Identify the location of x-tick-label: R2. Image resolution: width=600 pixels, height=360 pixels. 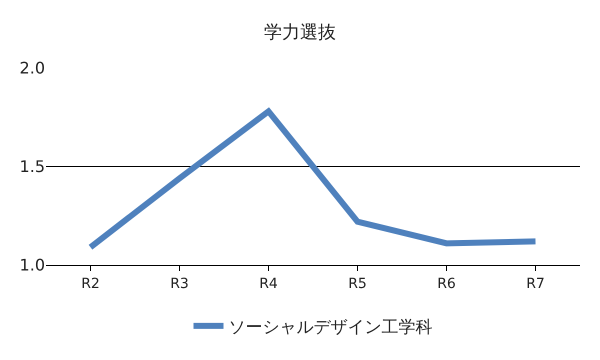
(90, 284).